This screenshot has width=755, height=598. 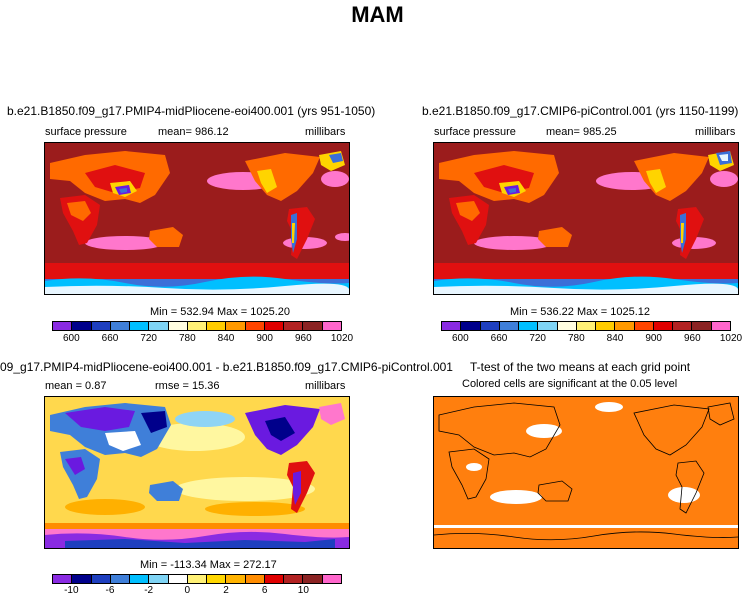 What do you see at coordinates (110, 590) in the screenshot?
I see `colorbar-tick-label: -6` at bounding box center [110, 590].